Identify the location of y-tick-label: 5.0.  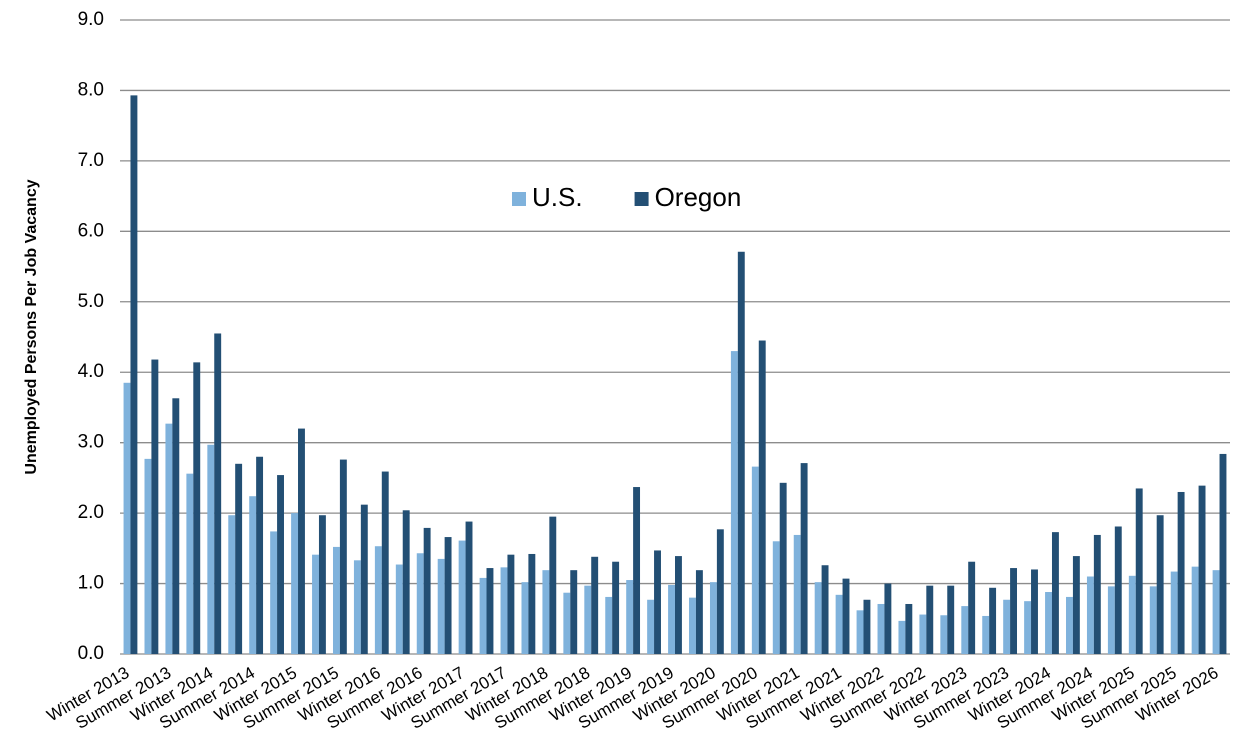
(91, 301).